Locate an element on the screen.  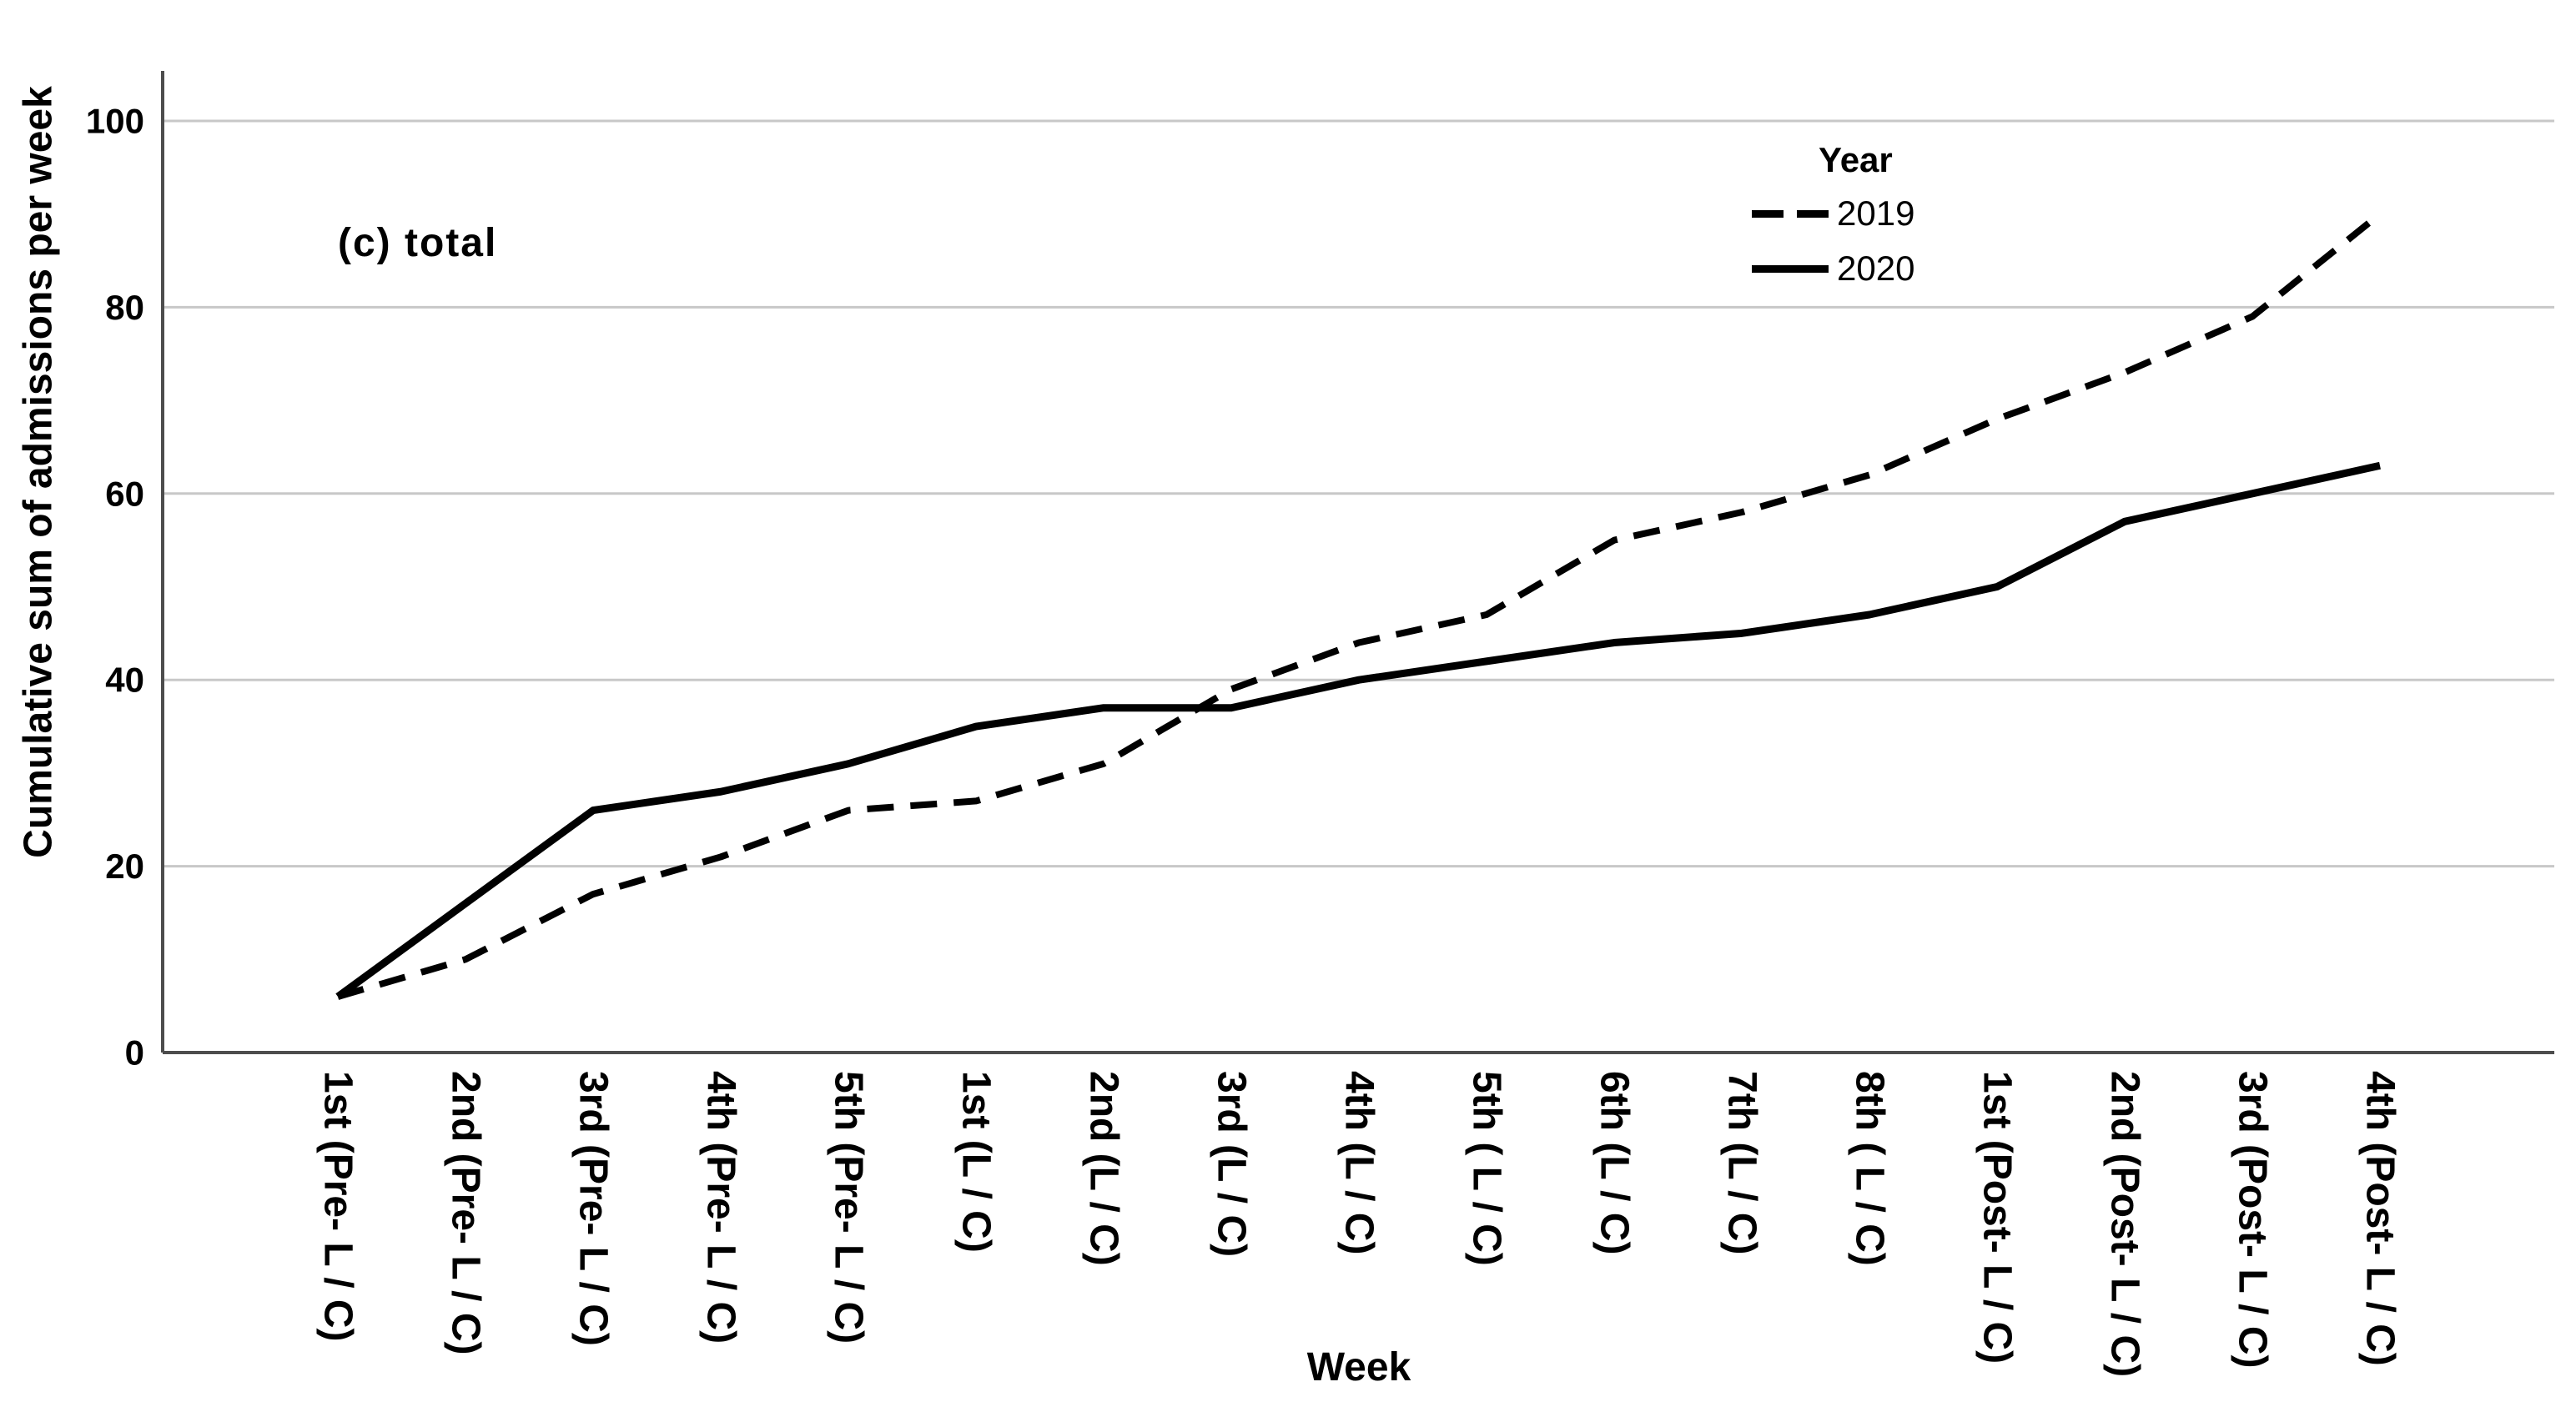
legend-label: 2019 is located at coordinates (1876, 213).